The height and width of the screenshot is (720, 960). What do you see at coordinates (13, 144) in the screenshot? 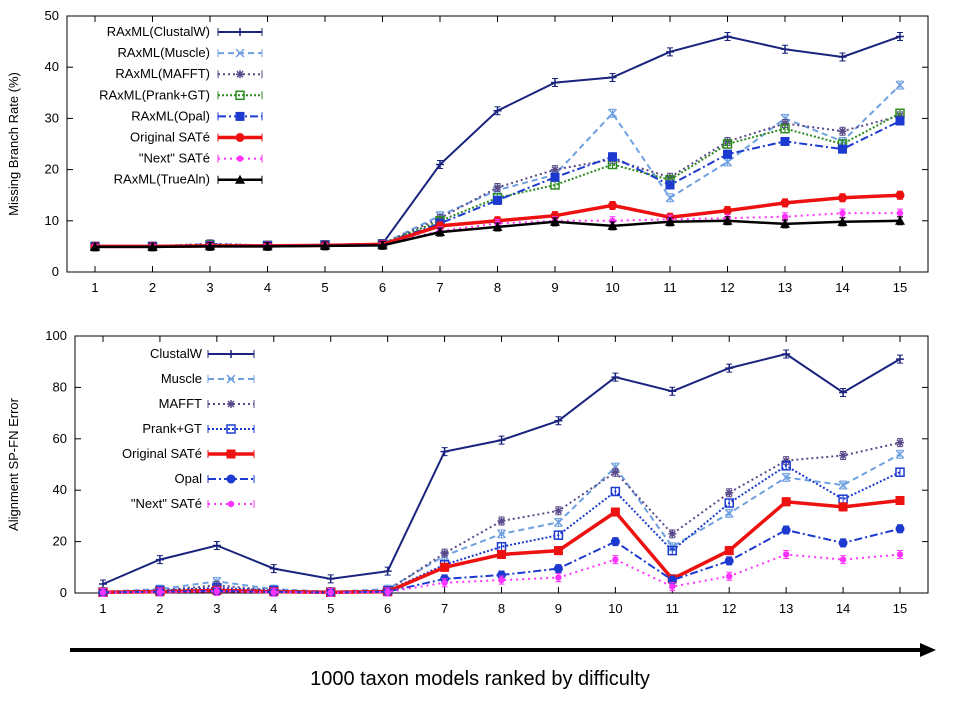
I see `y-axis-label: Missing Branch Rate (%)` at bounding box center [13, 144].